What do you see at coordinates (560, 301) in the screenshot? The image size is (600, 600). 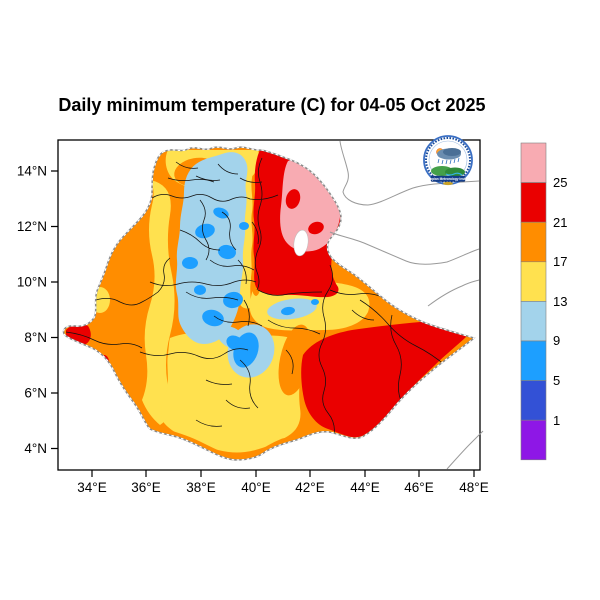 I see `legend-tick-label: 13` at bounding box center [560, 301].